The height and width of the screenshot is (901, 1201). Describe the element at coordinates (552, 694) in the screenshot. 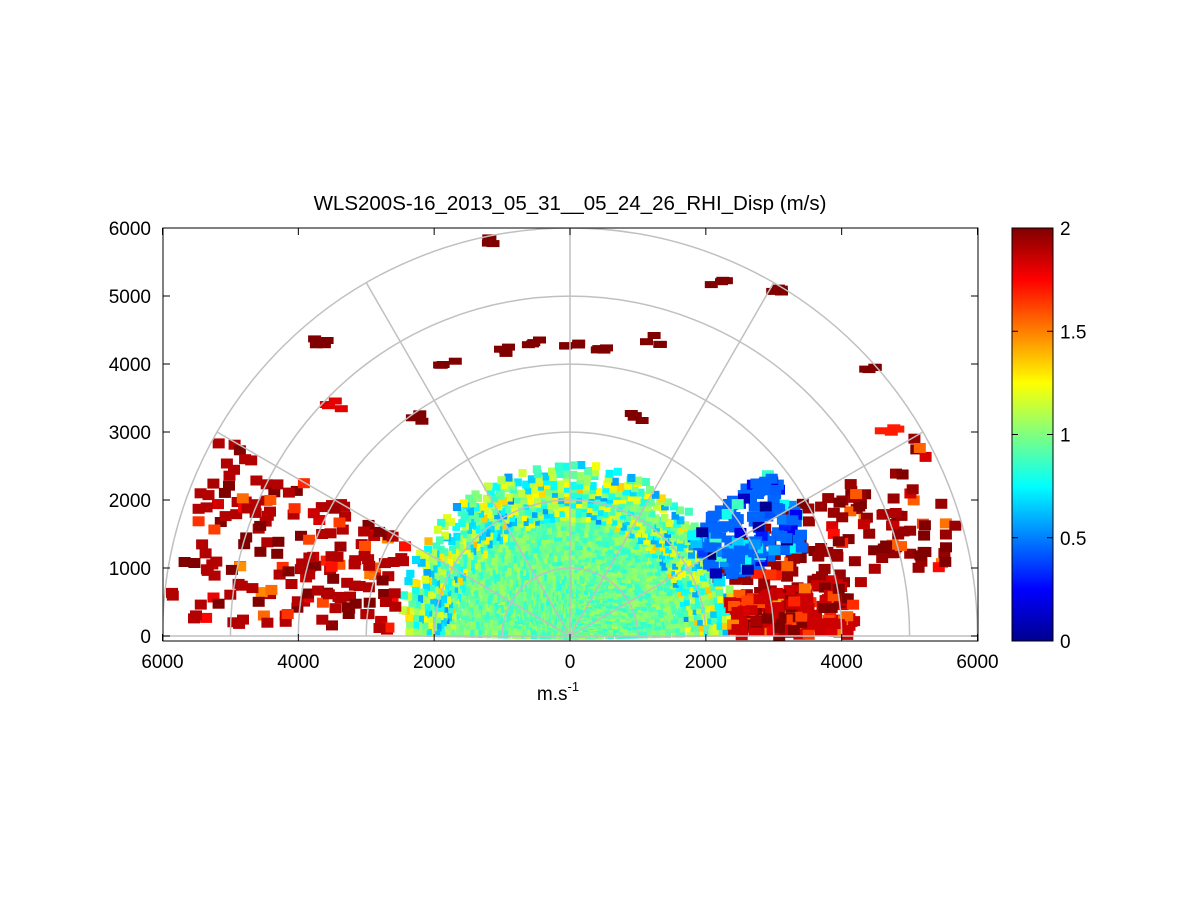

I see `x-axis-label-base: m.s` at that location.